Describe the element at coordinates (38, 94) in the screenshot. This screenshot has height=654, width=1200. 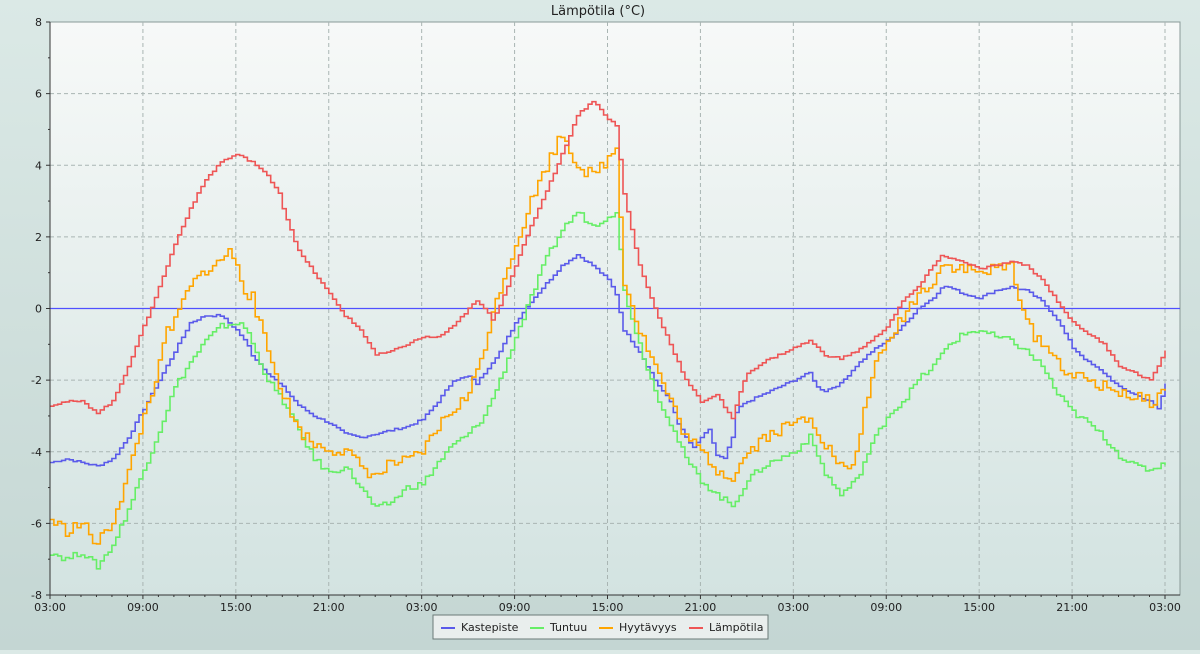
I see `y-tick-label: 6` at that location.